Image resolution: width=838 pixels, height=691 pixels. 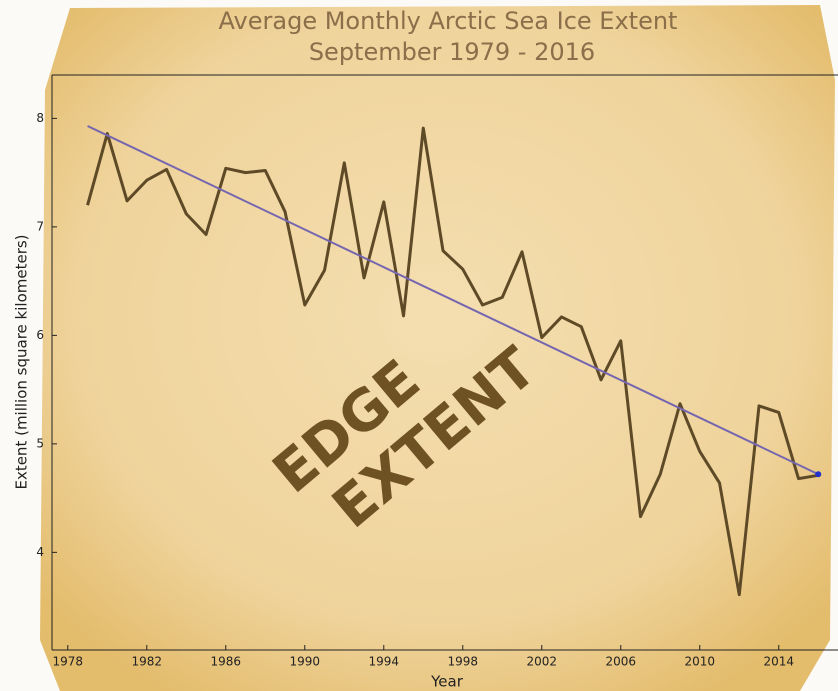 I want to click on y-tick-label: 6, so click(x=40, y=335).